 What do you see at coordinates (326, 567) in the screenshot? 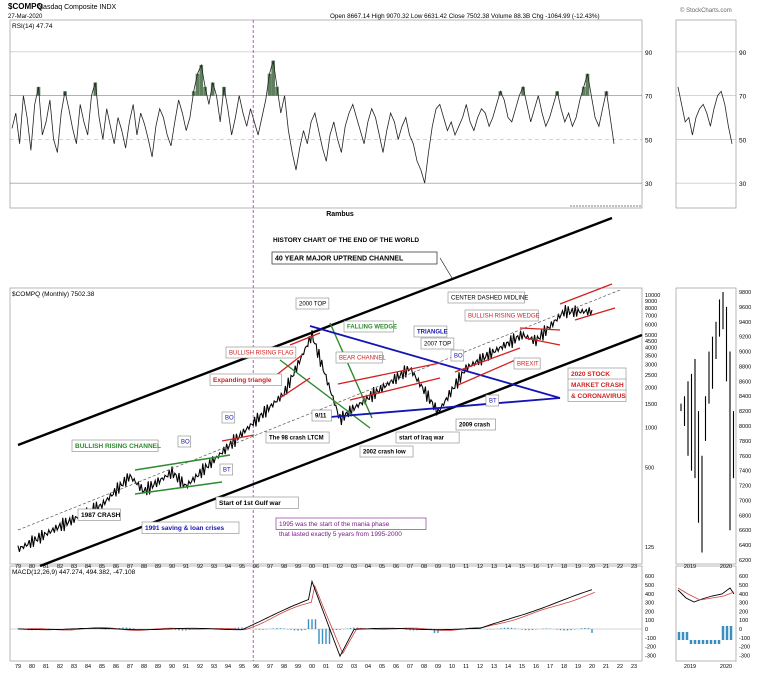
I see `price-x-tick-22: 01` at bounding box center [326, 567].